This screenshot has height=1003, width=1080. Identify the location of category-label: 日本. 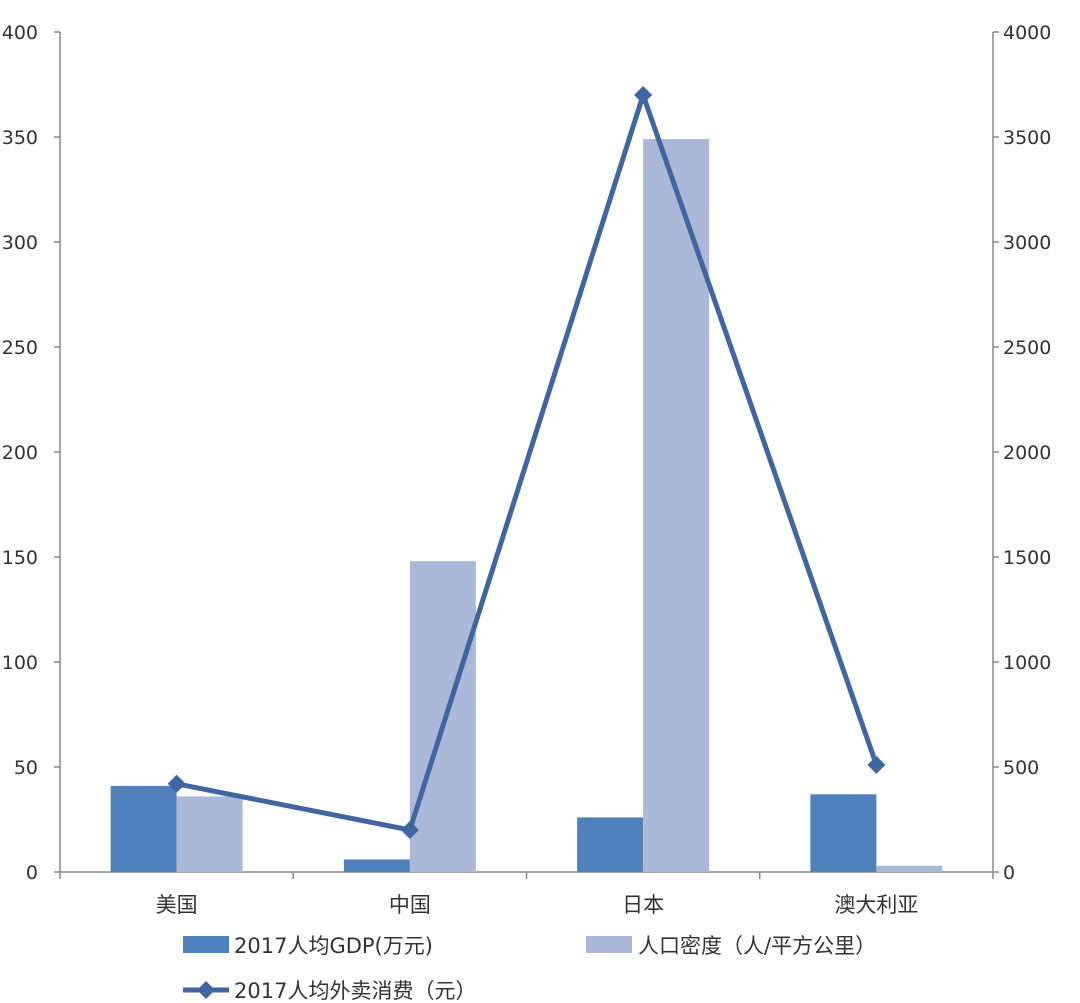
(643, 905).